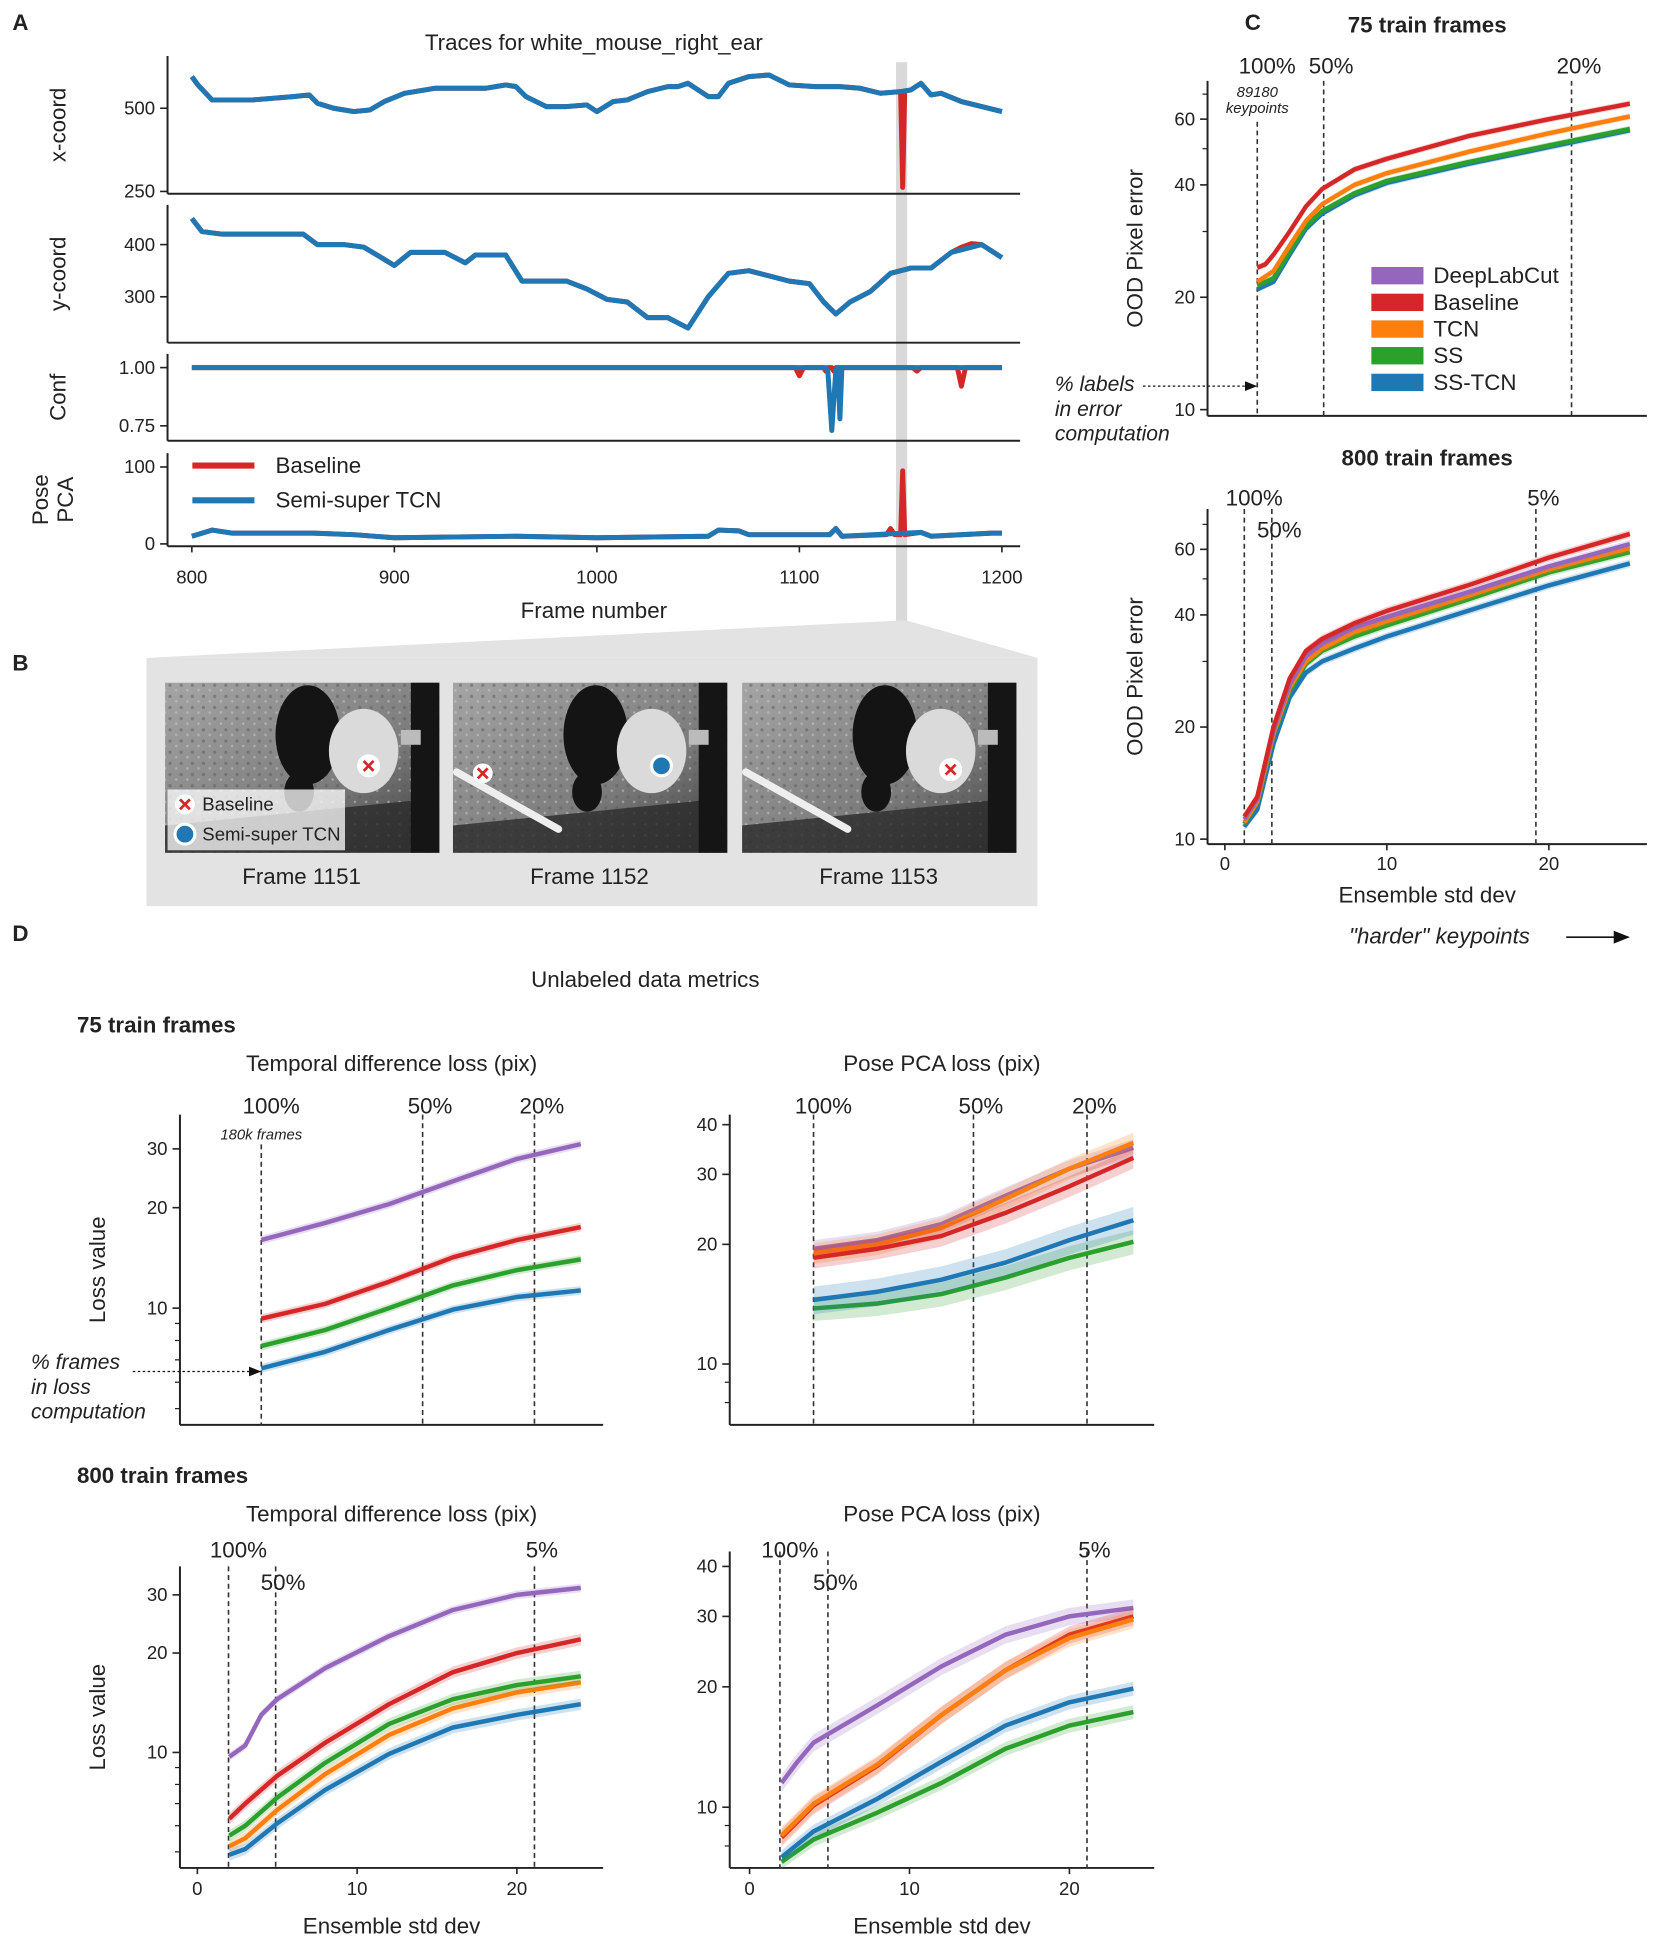  What do you see at coordinates (139, 107) in the screenshot?
I see `y-tick-label: 500` at bounding box center [139, 107].